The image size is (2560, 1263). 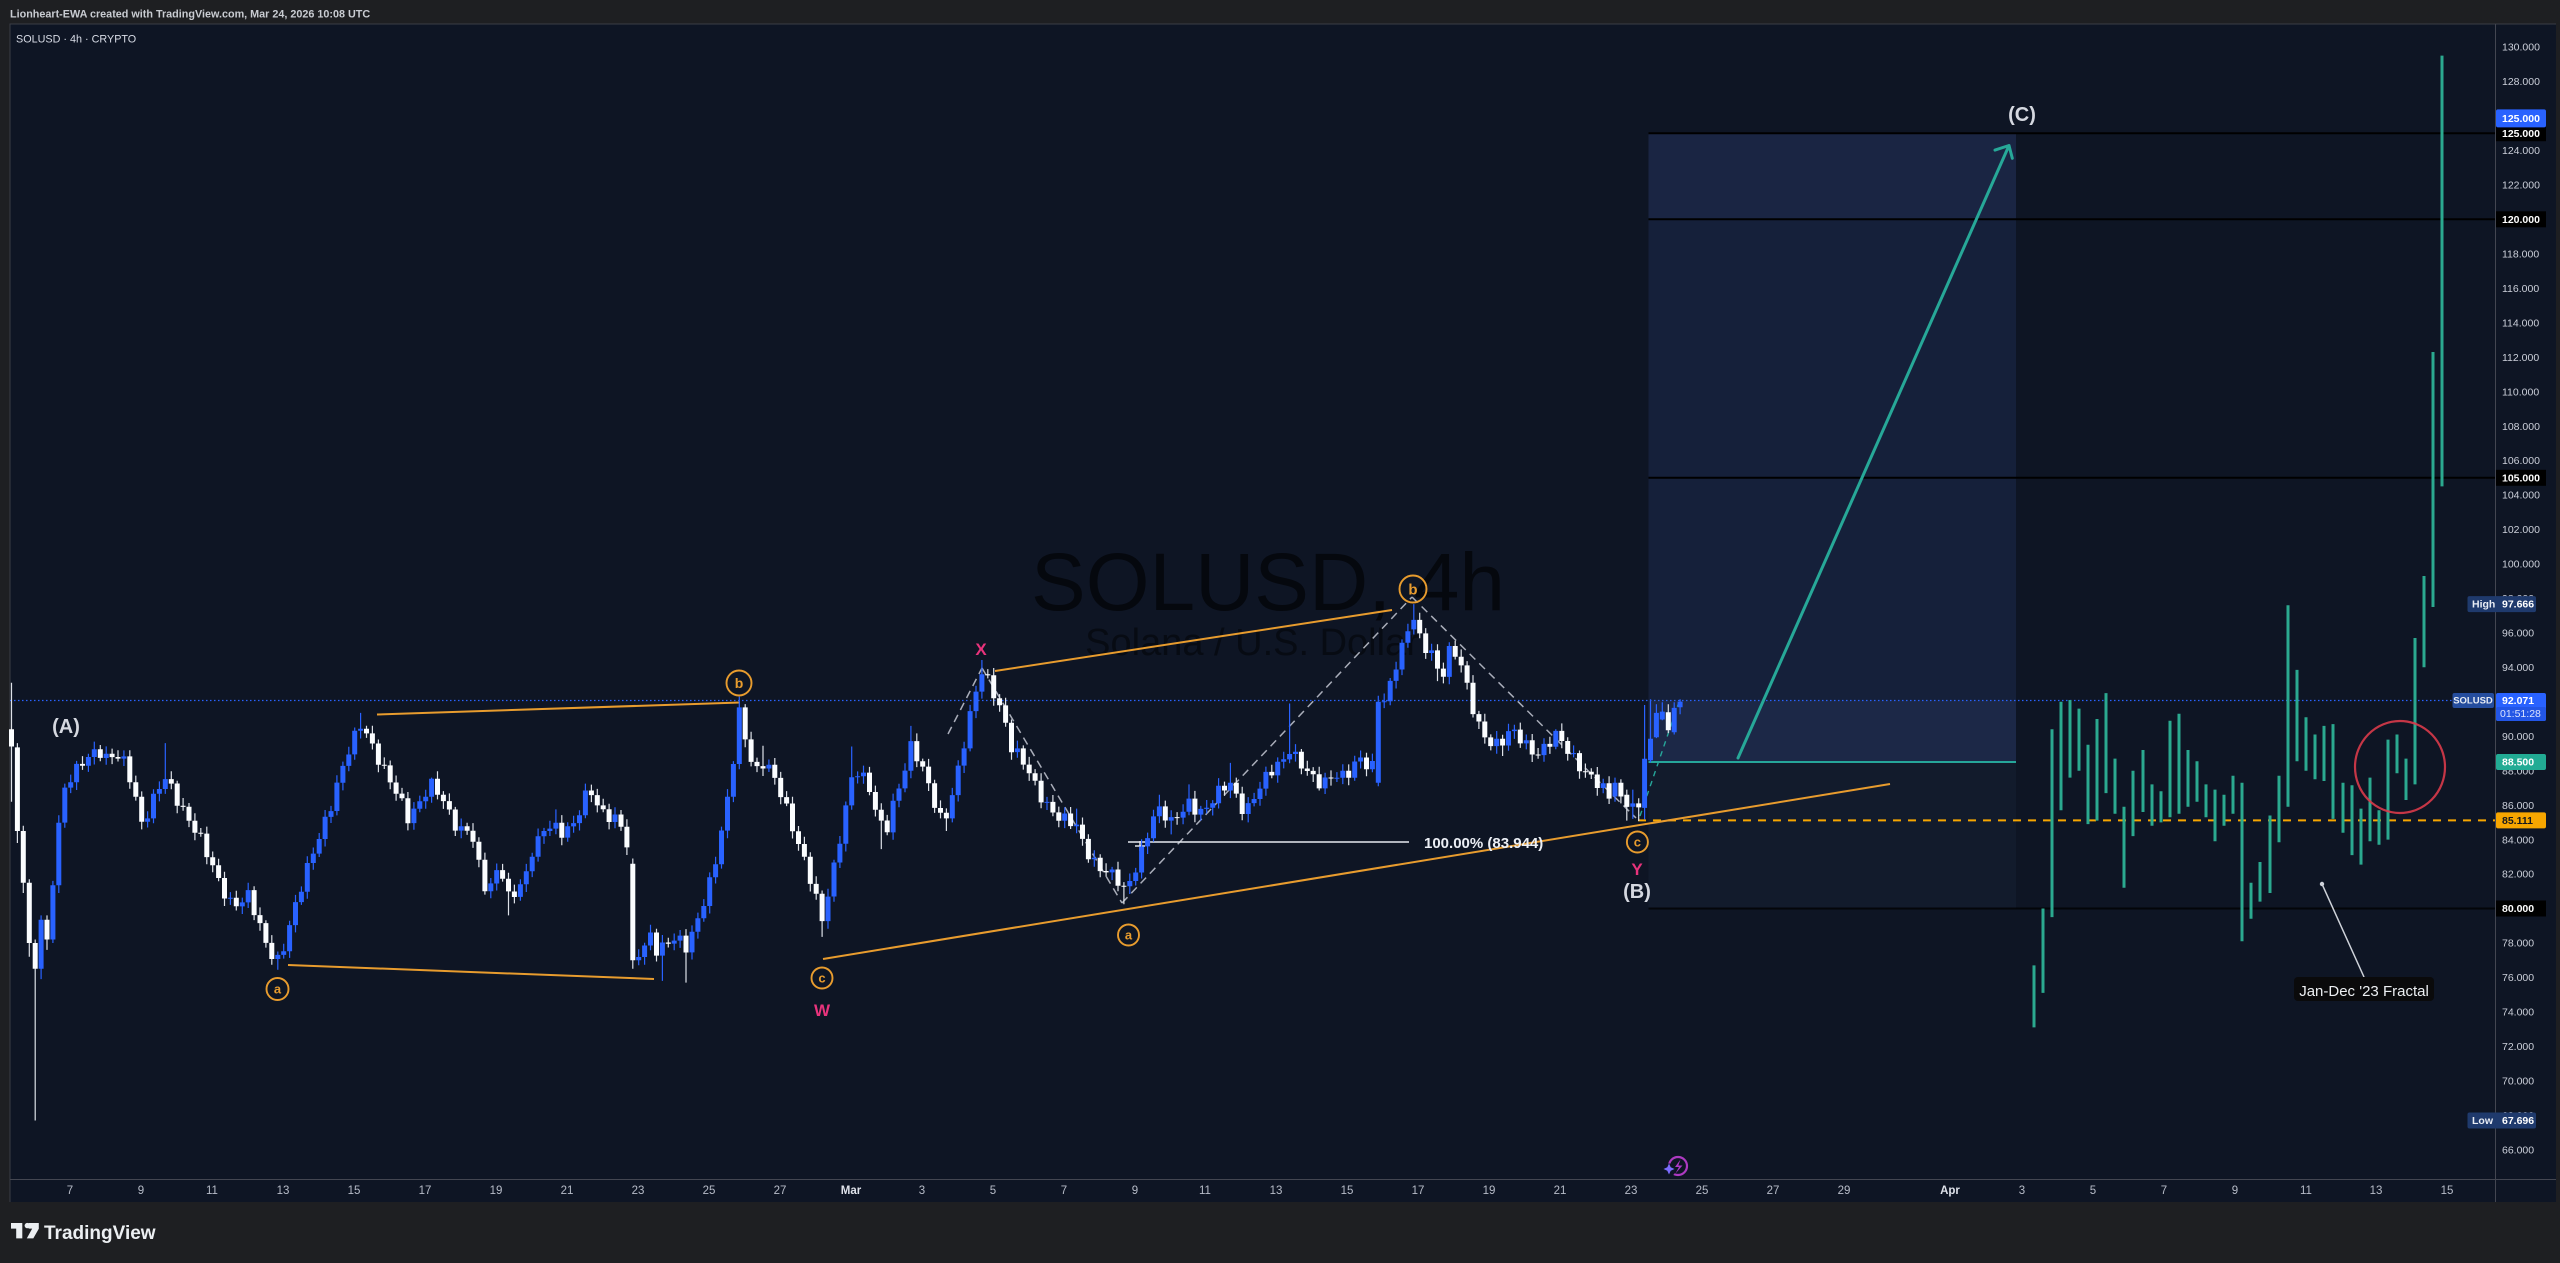 What do you see at coordinates (2521, 565) in the screenshot?
I see `svg-text: 100.000` at bounding box center [2521, 565].